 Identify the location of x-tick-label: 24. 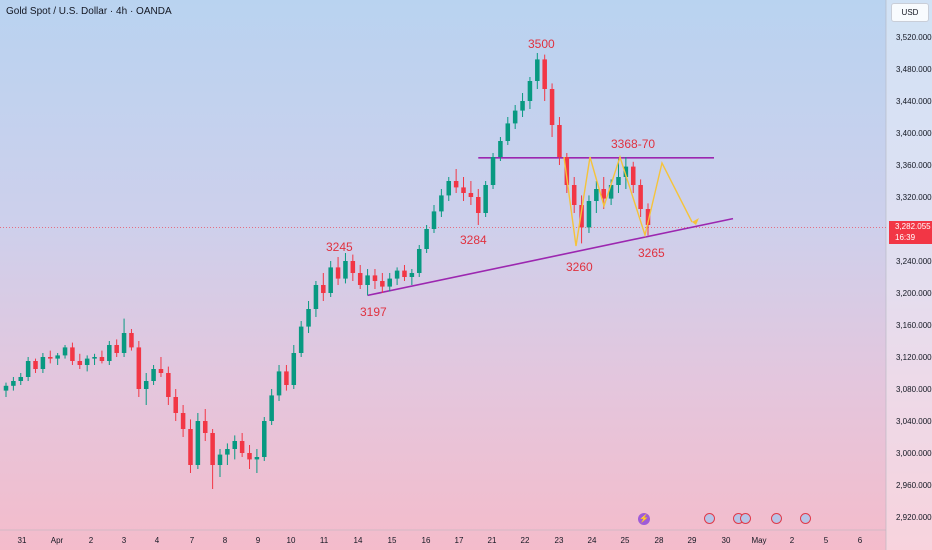
(592, 540).